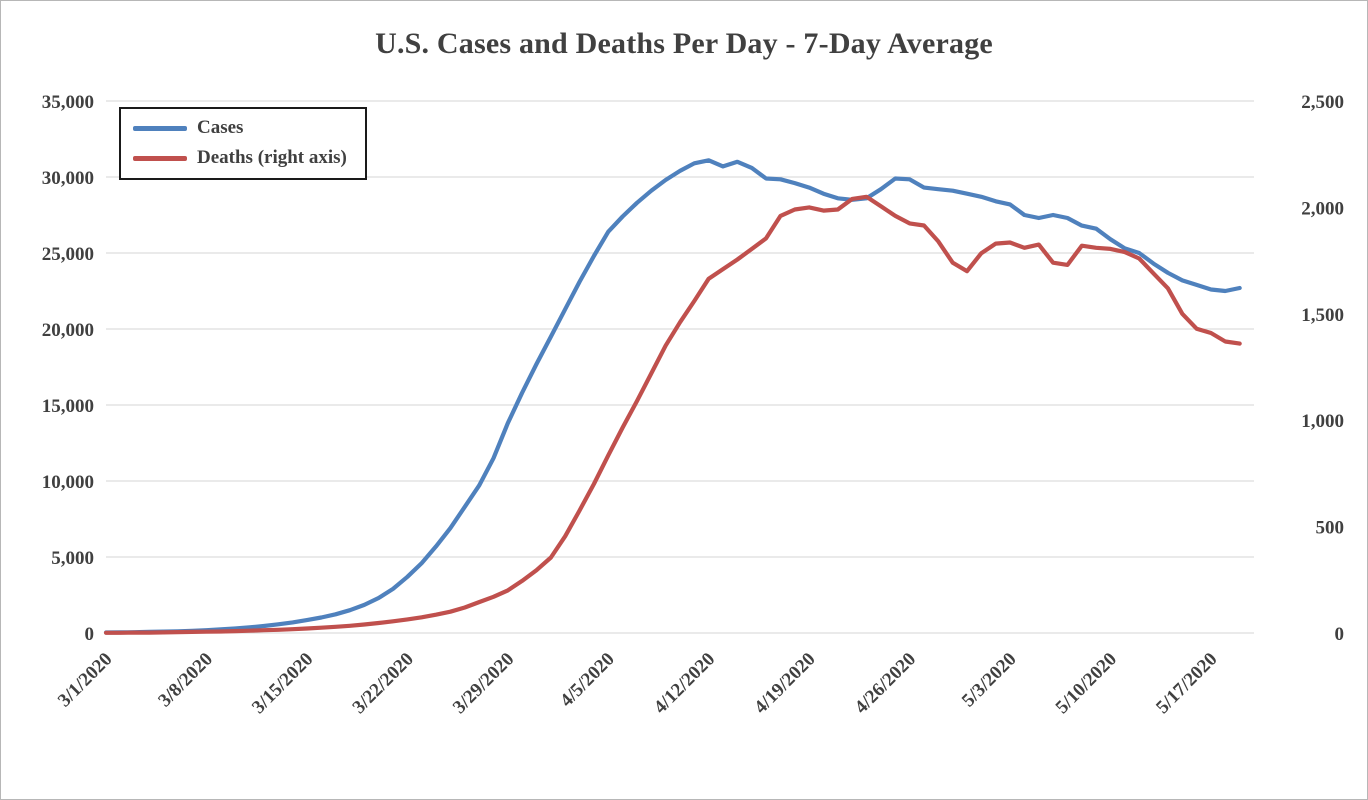 Image resolution: width=1368 pixels, height=800 pixels. I want to click on legend-label-cases: Cases, so click(220, 127).